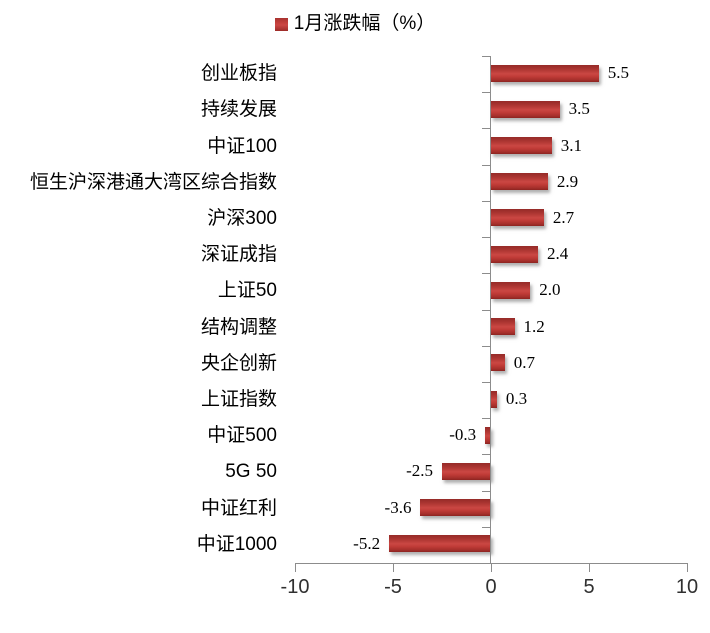 The height and width of the screenshot is (633, 710). I want to click on value-label: 2.0, so click(550, 290).